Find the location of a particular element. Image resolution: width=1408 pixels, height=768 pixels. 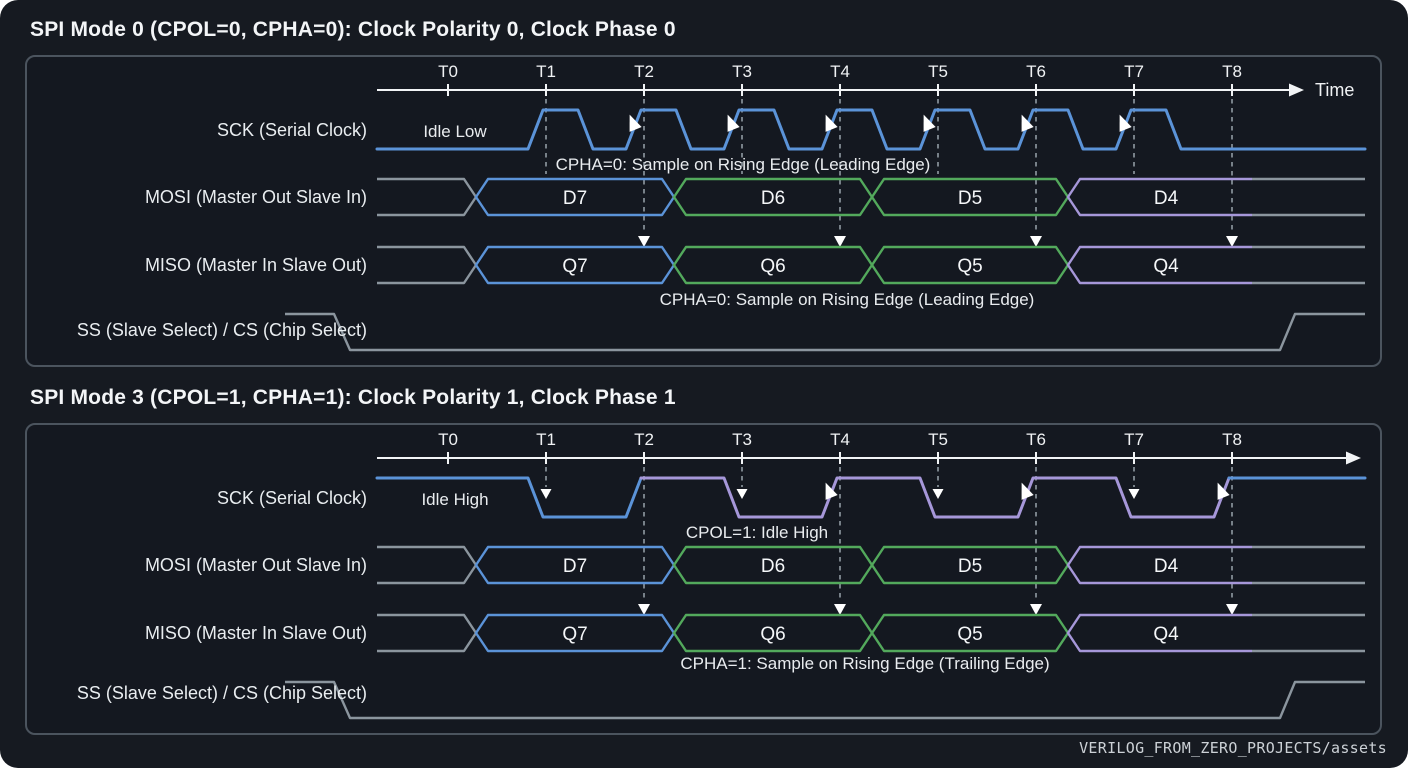

sck-waveform is located at coordinates (871, 129).